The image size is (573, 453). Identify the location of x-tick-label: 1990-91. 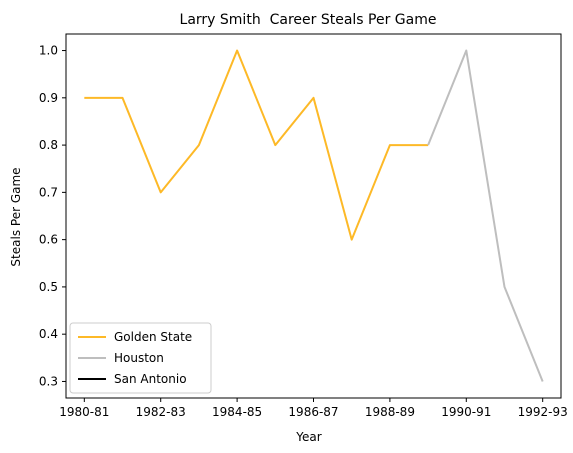
(466, 412).